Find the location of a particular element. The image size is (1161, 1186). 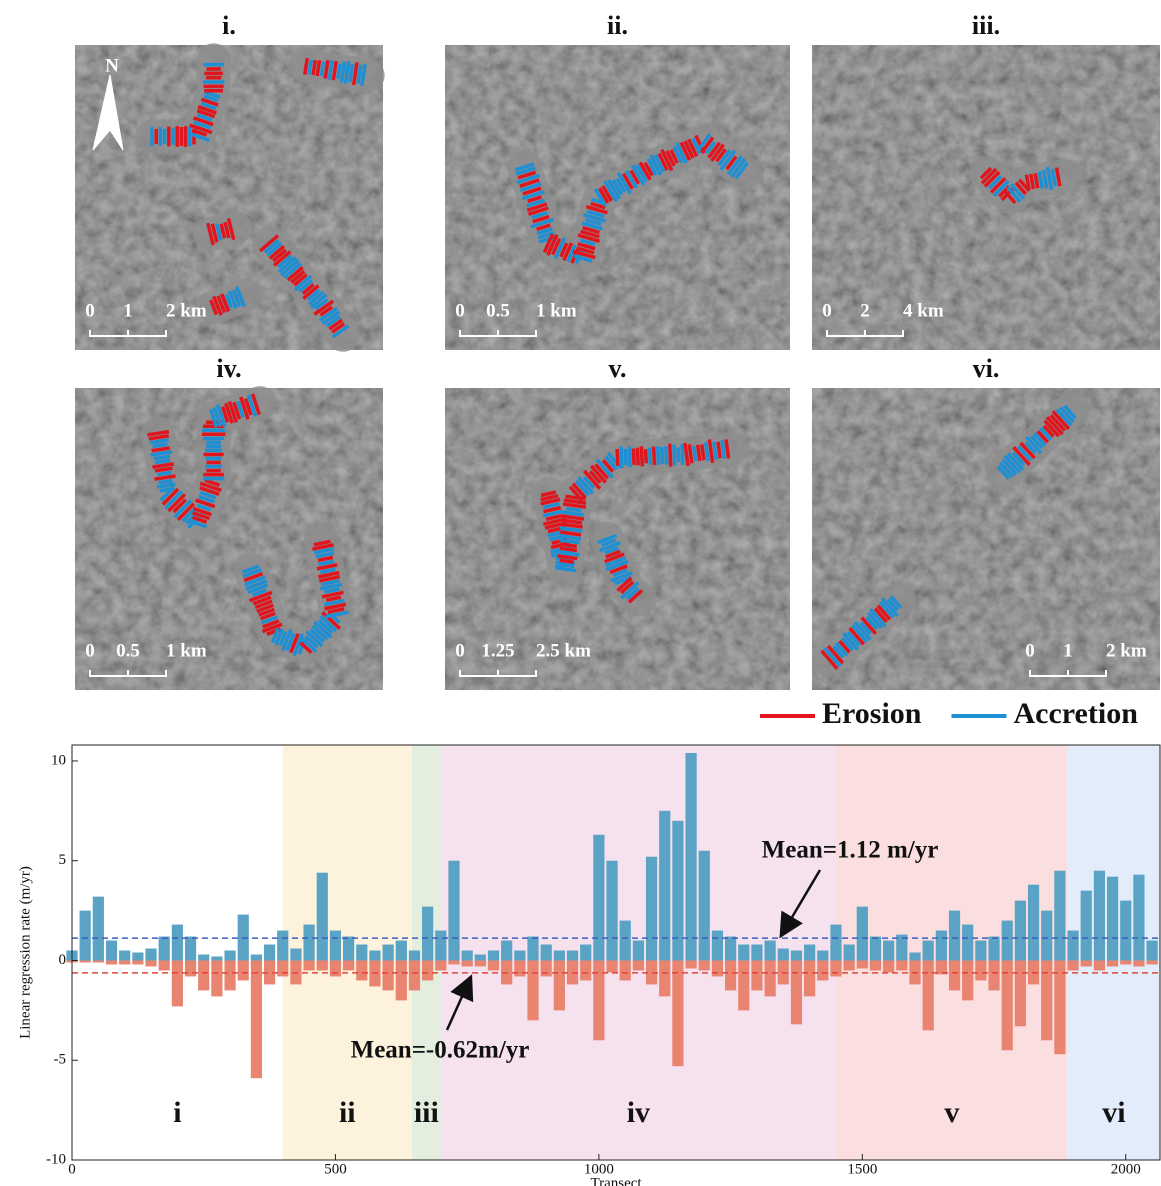

x-axis-title: Transect is located at coordinates (616, 1180).